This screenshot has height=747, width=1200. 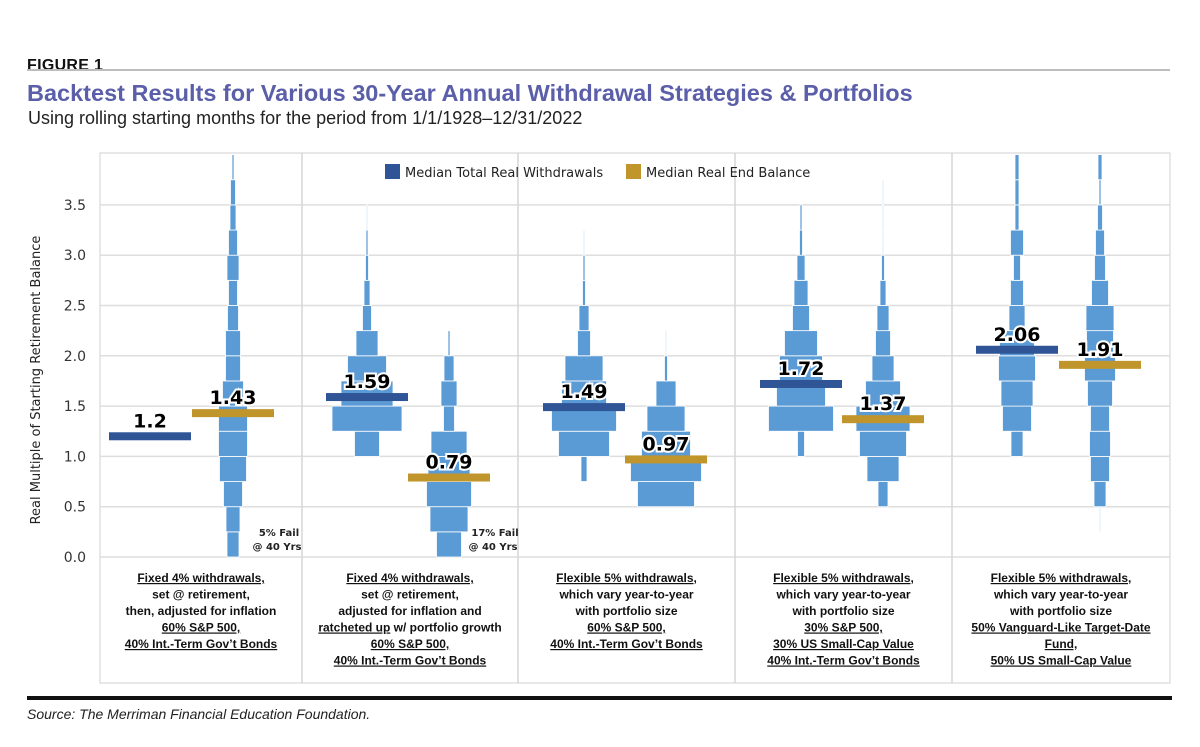 What do you see at coordinates (75, 307) in the screenshot?
I see `y-tick-label: 2.5` at bounding box center [75, 307].